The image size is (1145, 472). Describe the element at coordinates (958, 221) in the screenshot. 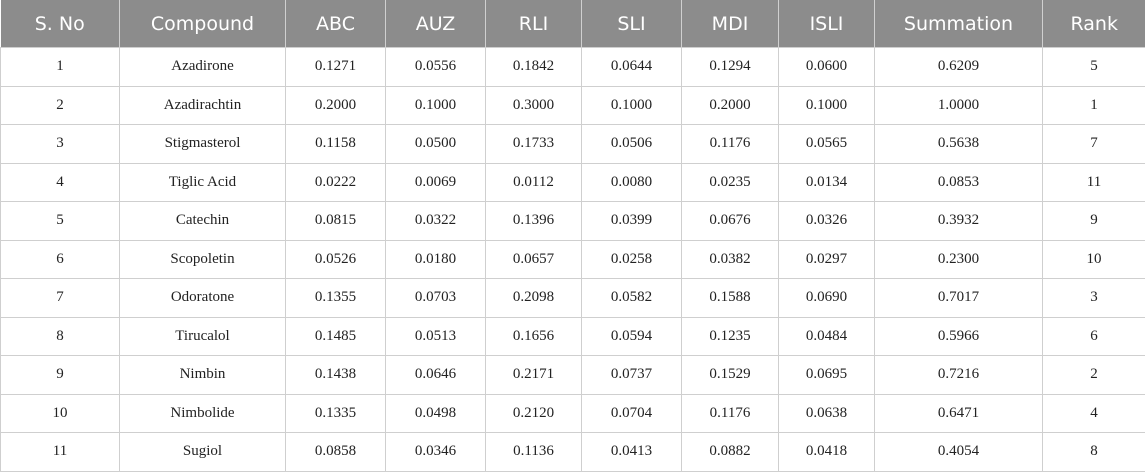

I see `cell-summation: 0.3932` at that location.